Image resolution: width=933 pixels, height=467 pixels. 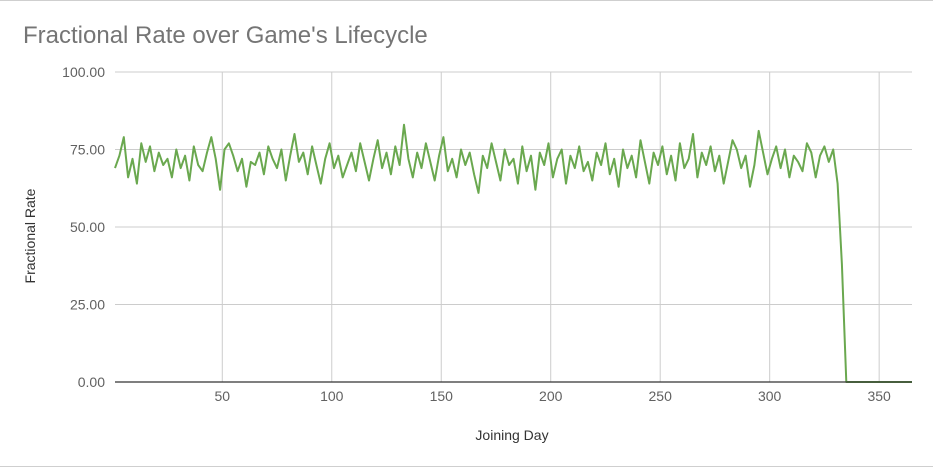 I want to click on y-tick-label: 75.00, so click(x=87, y=150).